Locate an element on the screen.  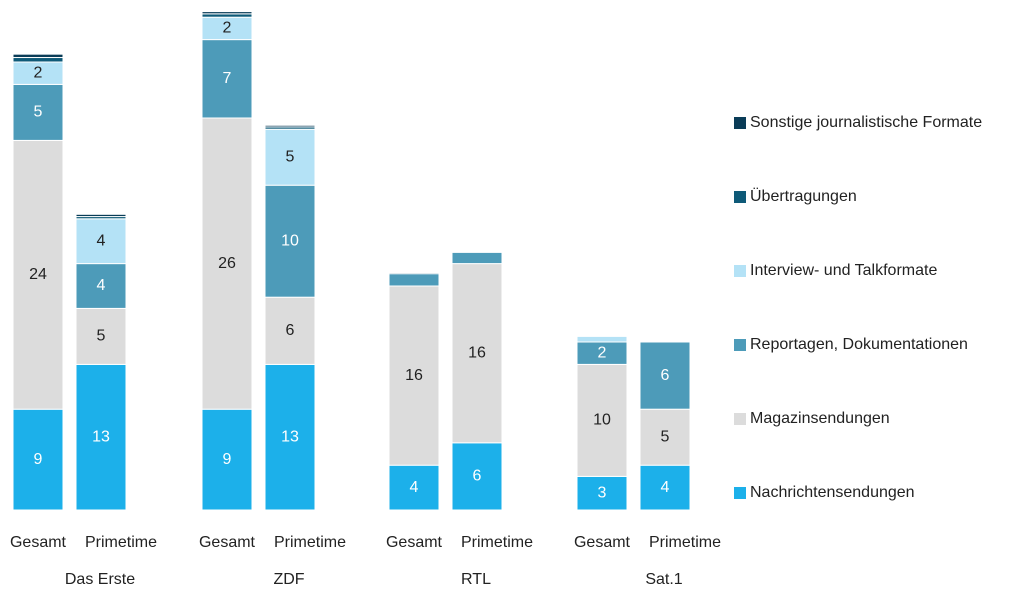
legend-label: Magazinsendungen is located at coordinates (820, 418).